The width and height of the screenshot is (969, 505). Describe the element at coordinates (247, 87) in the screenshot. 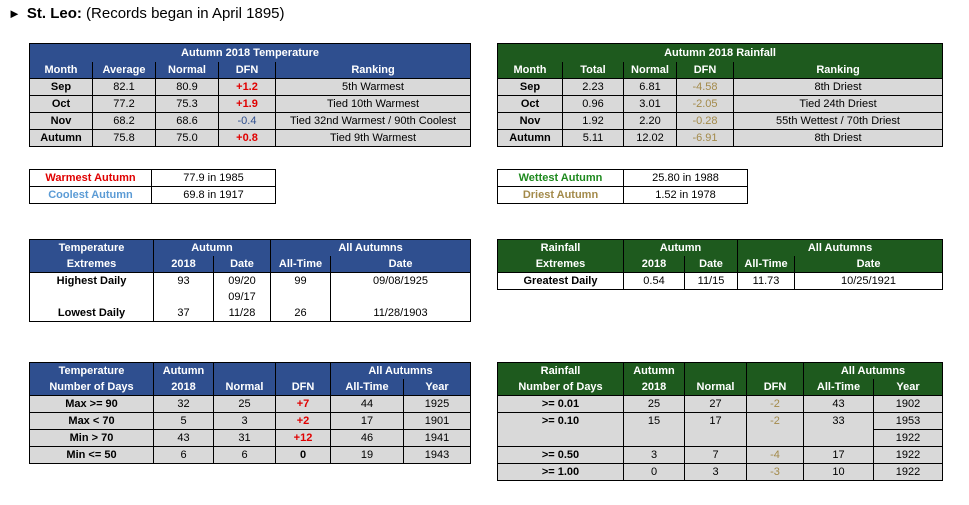

I see `dfn-cell: +1.2` at that location.